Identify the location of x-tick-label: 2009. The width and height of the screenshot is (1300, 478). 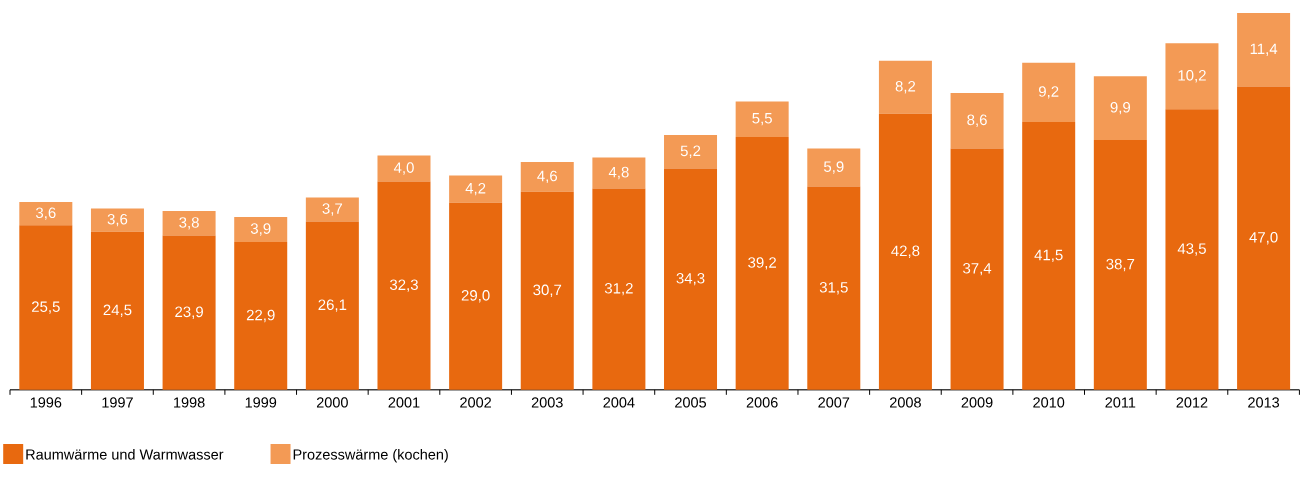
(977, 402).